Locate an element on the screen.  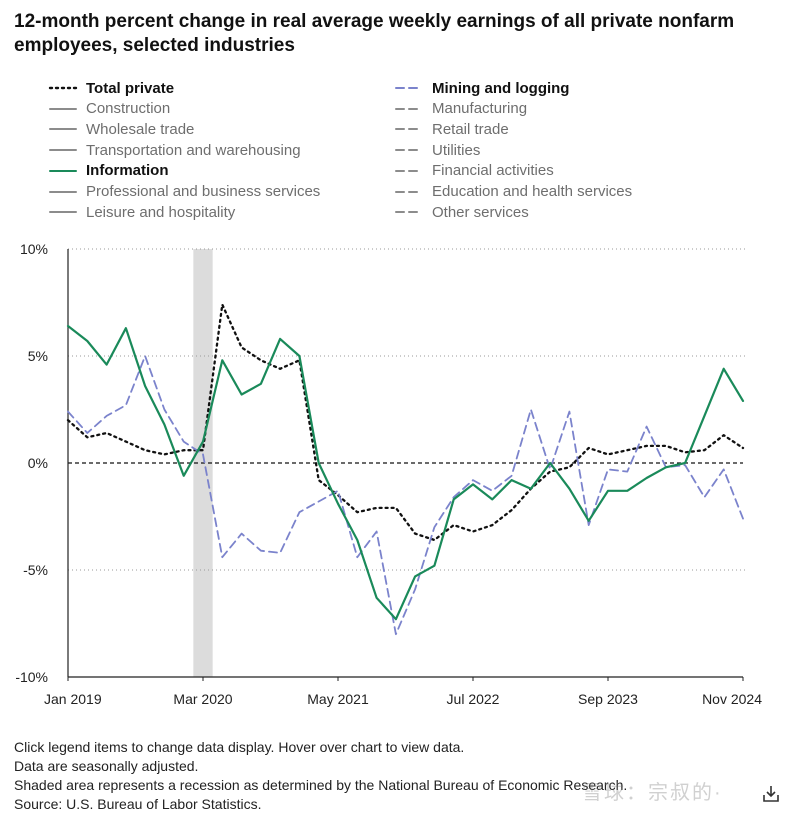
legend-item: Retail trade is located at coordinates (451, 129).